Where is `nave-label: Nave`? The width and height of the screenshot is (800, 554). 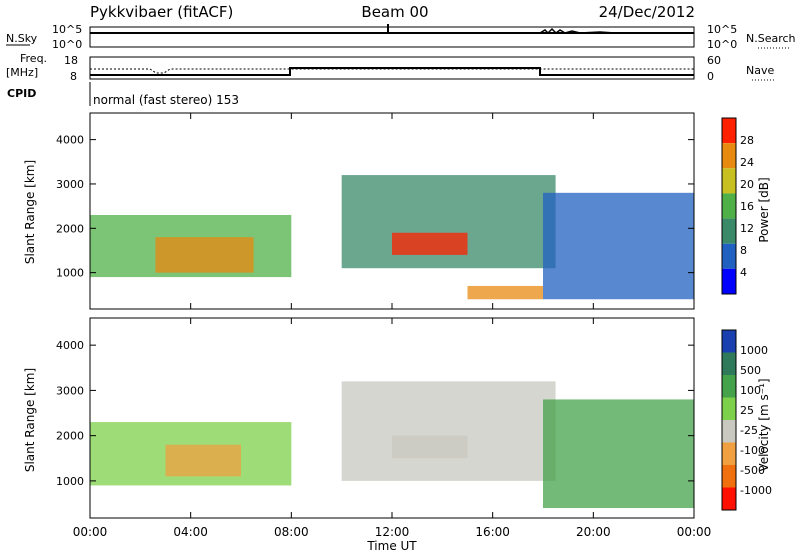 nave-label: Nave is located at coordinates (760, 70).